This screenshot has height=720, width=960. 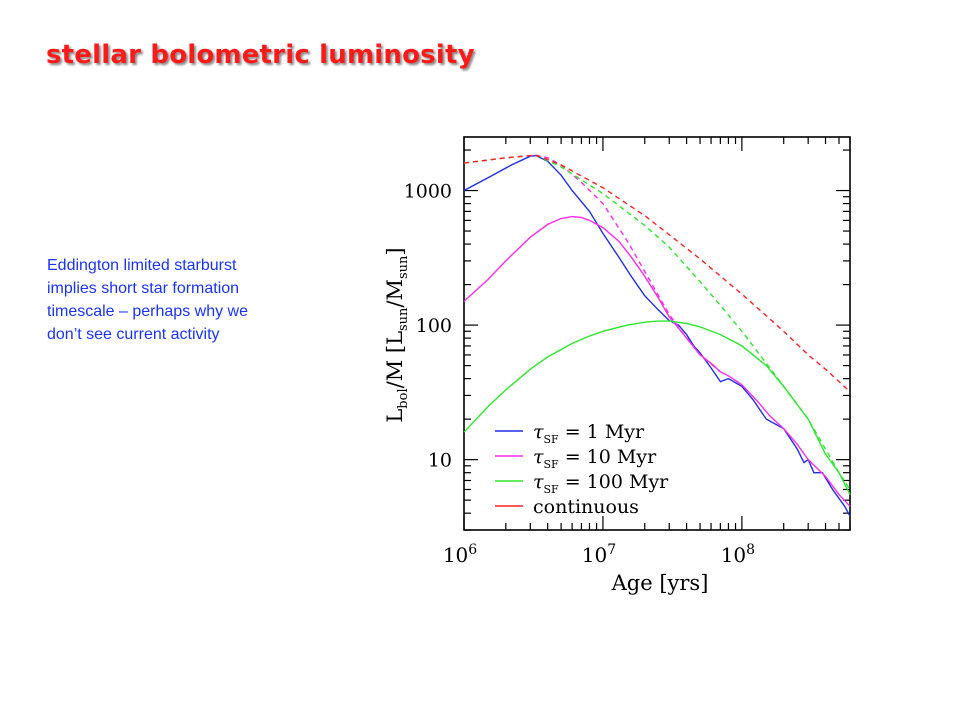 What do you see at coordinates (738, 554) in the screenshot?
I see `x-tick-label: 108` at bounding box center [738, 554].